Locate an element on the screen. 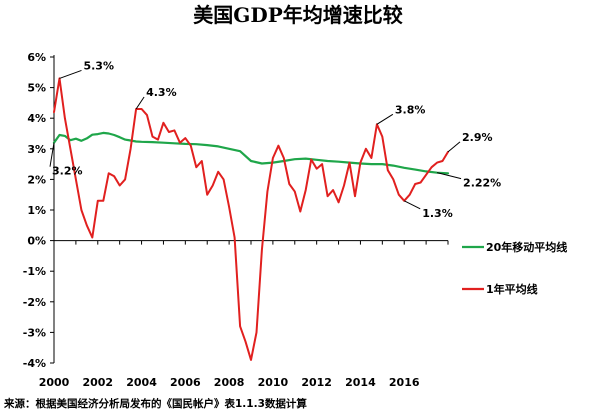 The image size is (596, 415). annotation-label: 2.9% is located at coordinates (477, 137).